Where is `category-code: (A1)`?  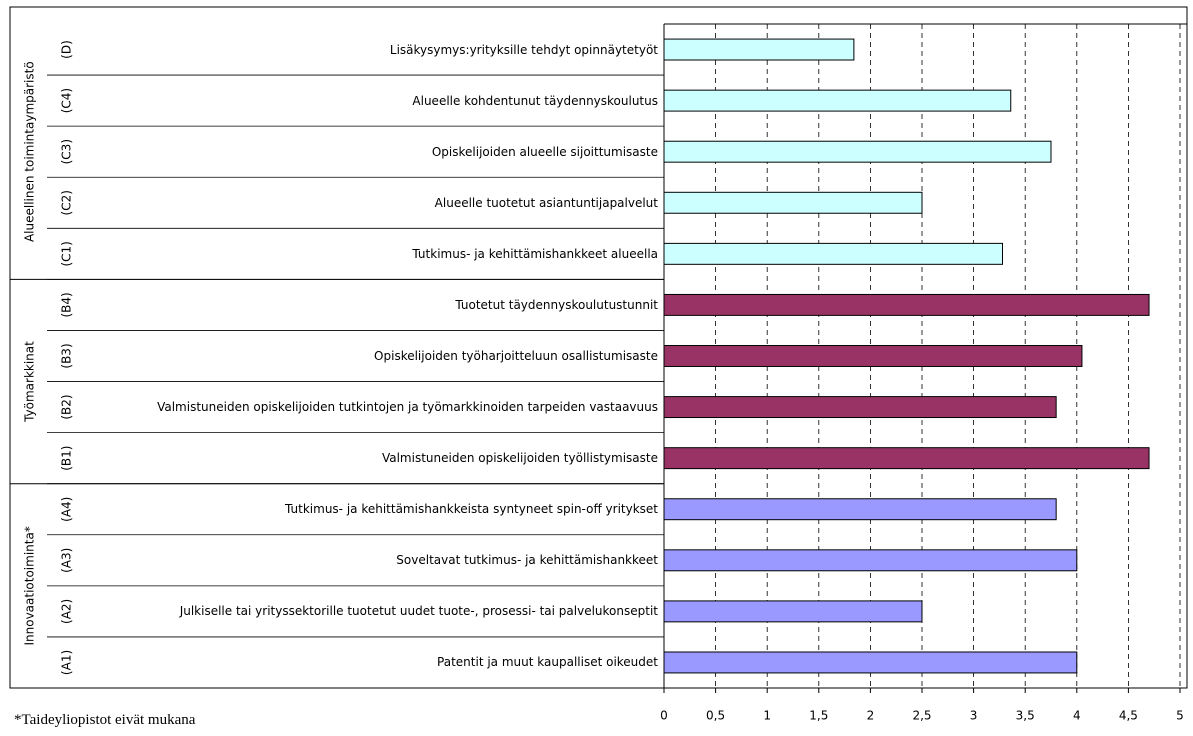
category-code: (A1) is located at coordinates (67, 662).